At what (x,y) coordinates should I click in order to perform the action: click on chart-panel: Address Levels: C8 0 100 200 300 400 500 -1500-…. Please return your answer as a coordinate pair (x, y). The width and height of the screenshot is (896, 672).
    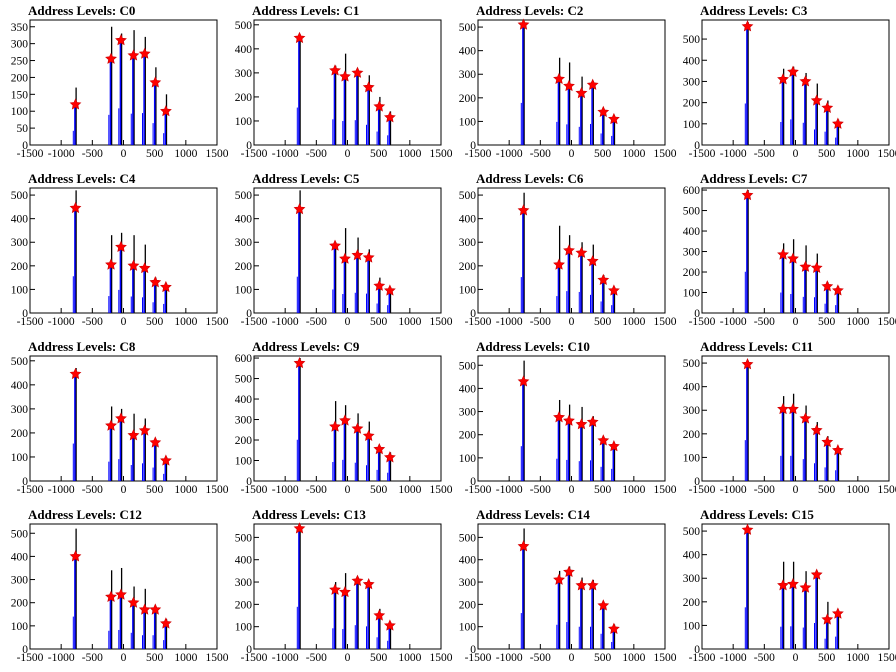
    Looking at the image, I should click on (114, 420).